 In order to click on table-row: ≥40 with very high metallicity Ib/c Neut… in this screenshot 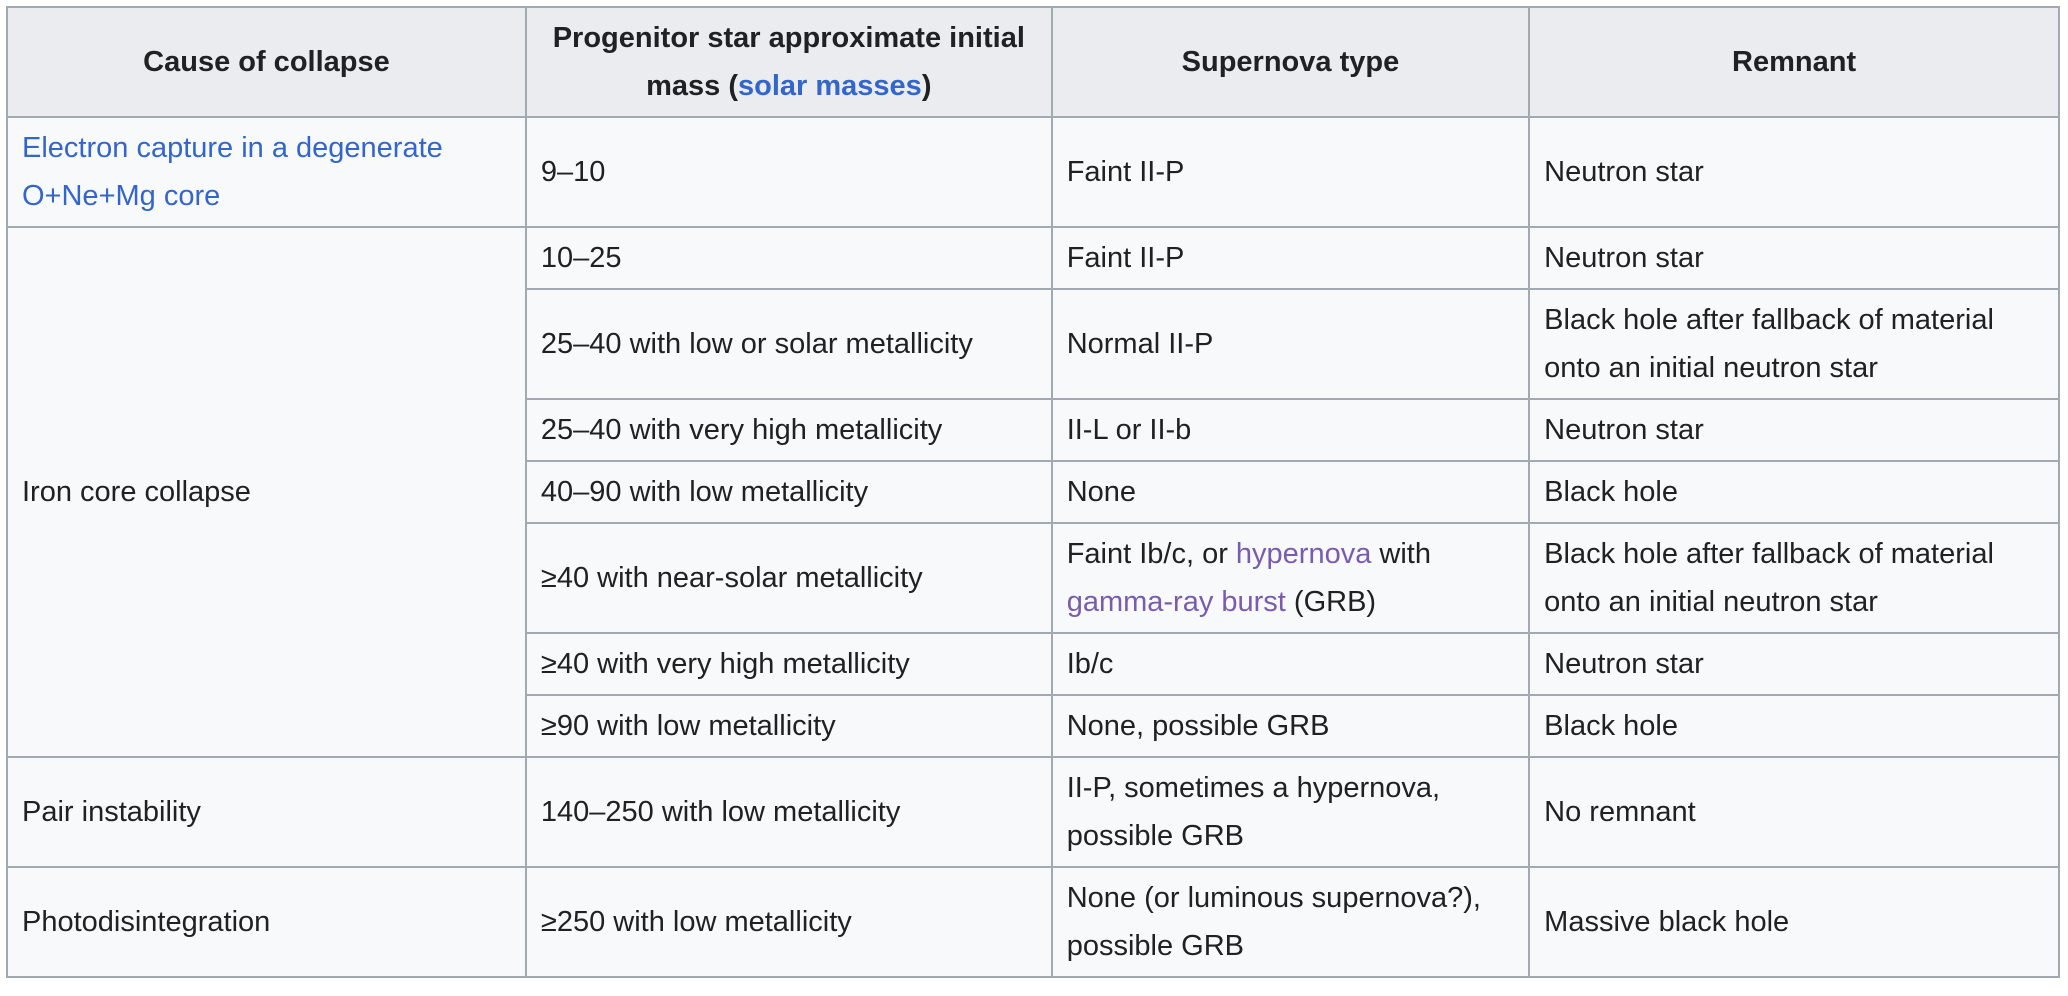, I will do `click(1033, 664)`.